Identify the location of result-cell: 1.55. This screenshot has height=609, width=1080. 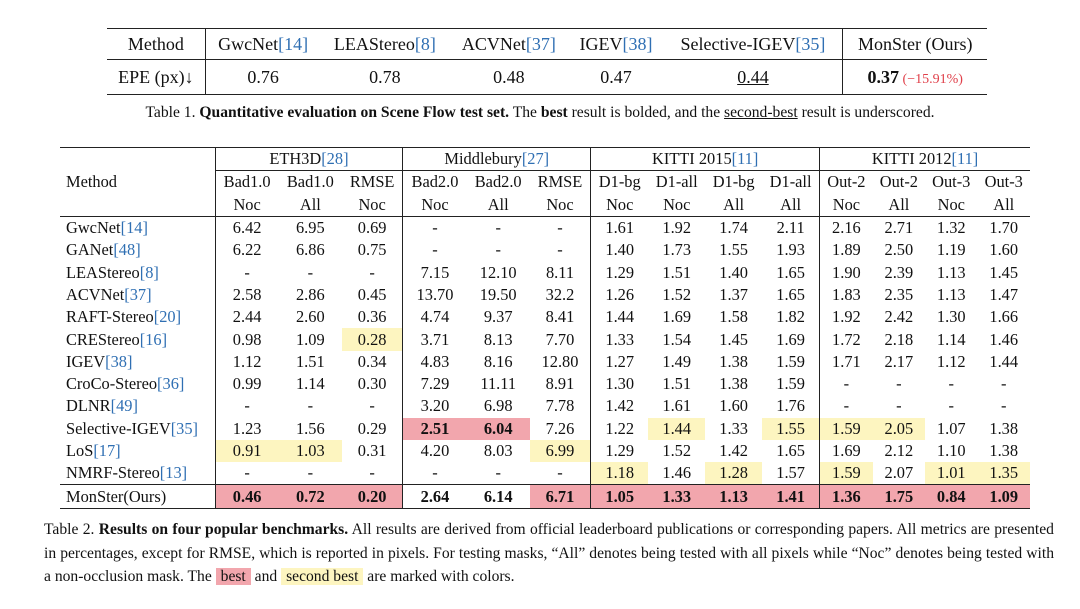
(791, 428).